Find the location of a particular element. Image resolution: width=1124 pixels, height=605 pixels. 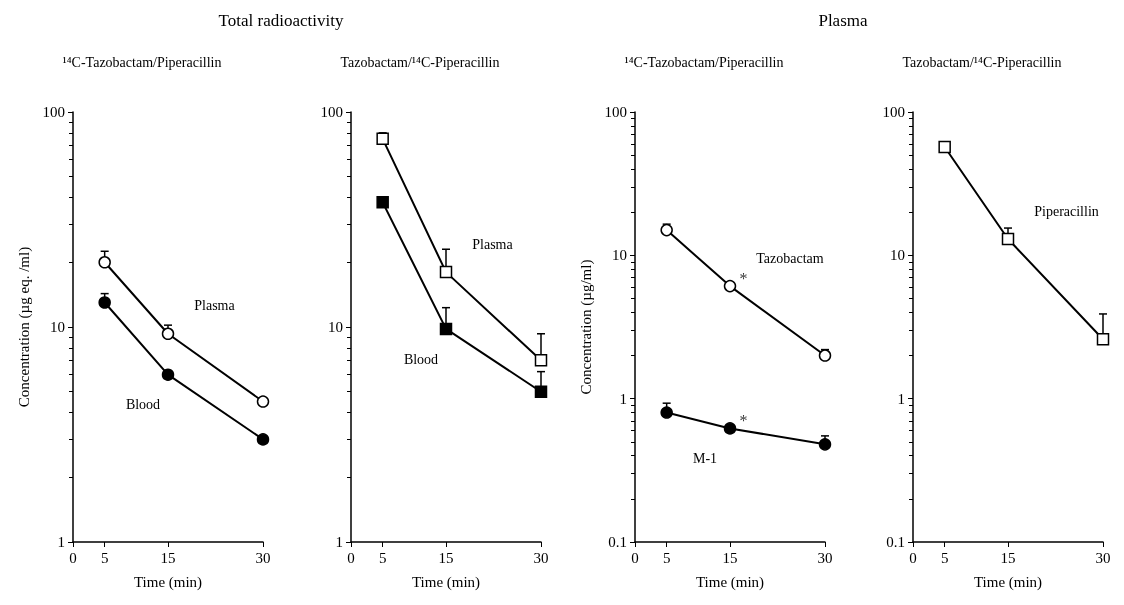

chart-title: Plasma is located at coordinates (843, 21).